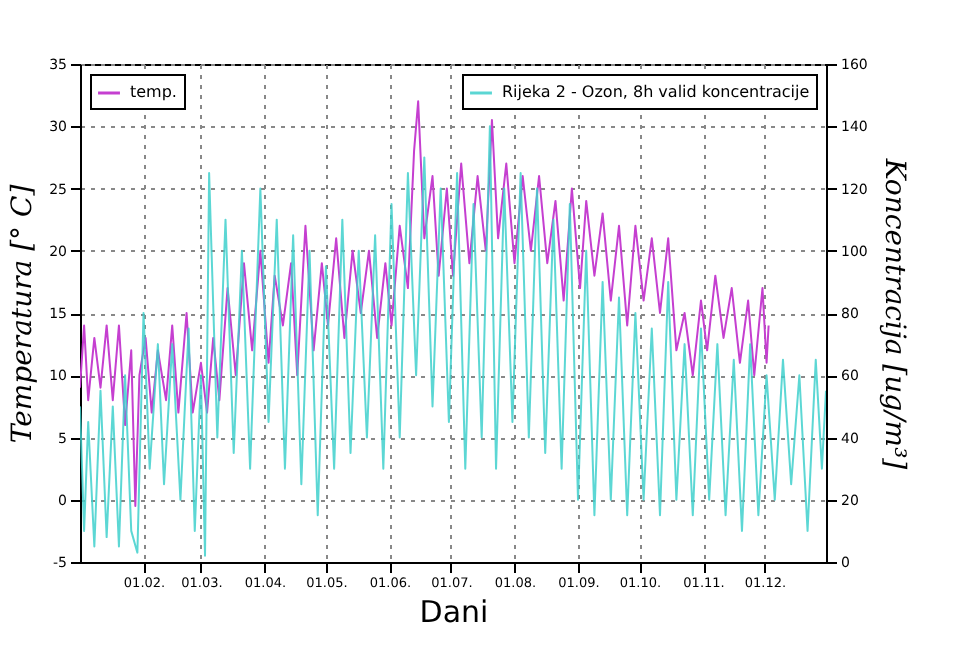 The image size is (970, 646). I want to click on y2-axis-title: Koncentracija [ug/m³], so click(893, 313).